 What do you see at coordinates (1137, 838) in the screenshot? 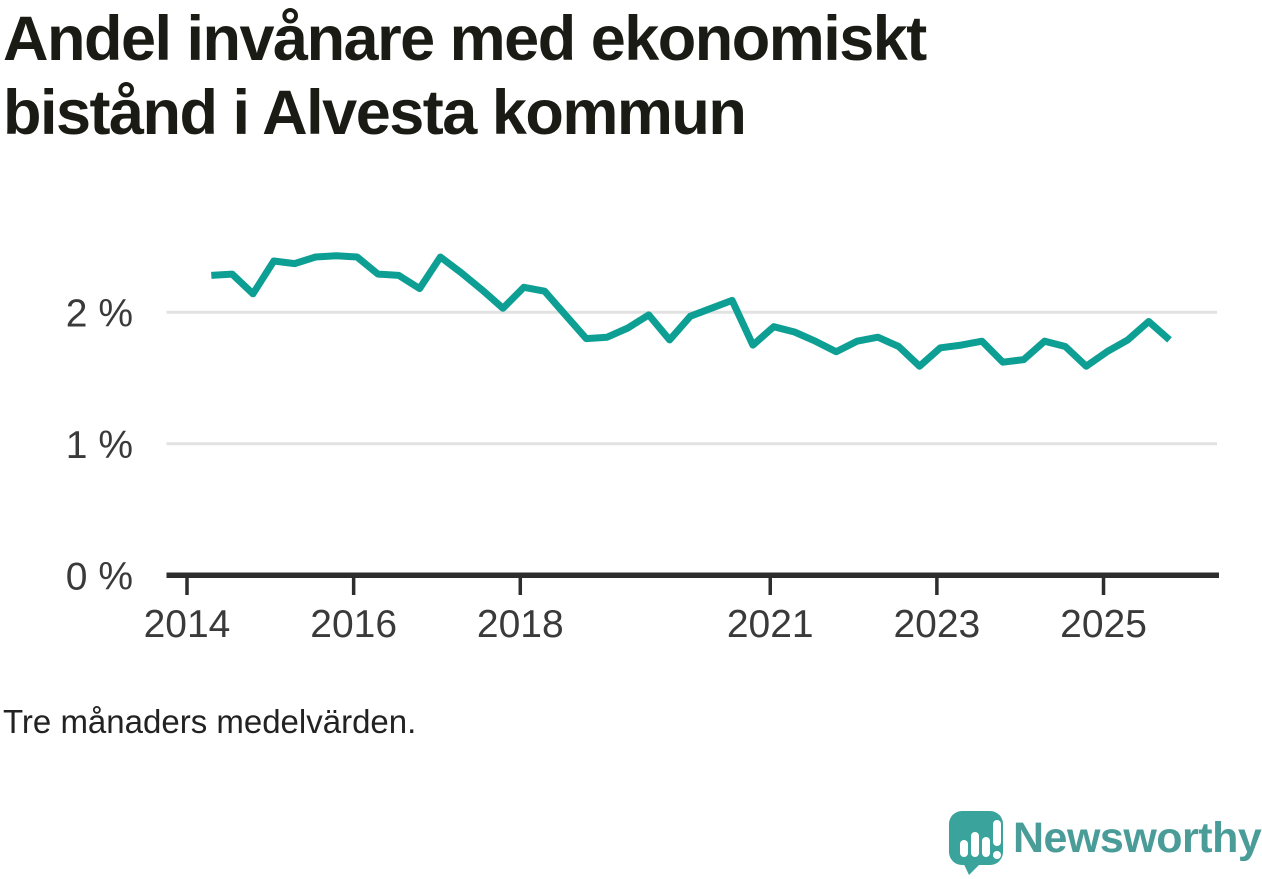
I see `logo-wordmark: Newsworthy` at bounding box center [1137, 838].